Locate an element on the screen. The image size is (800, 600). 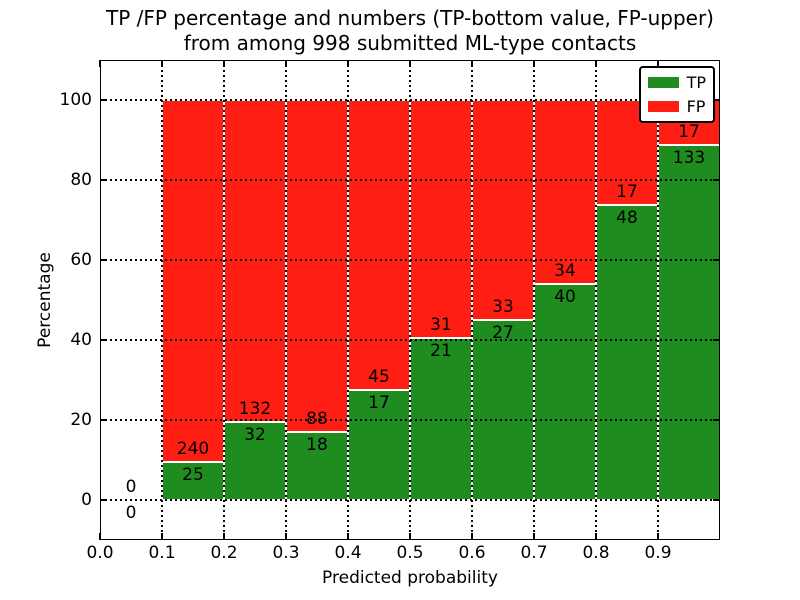
bar-label-tp: 17 is located at coordinates (379, 403).